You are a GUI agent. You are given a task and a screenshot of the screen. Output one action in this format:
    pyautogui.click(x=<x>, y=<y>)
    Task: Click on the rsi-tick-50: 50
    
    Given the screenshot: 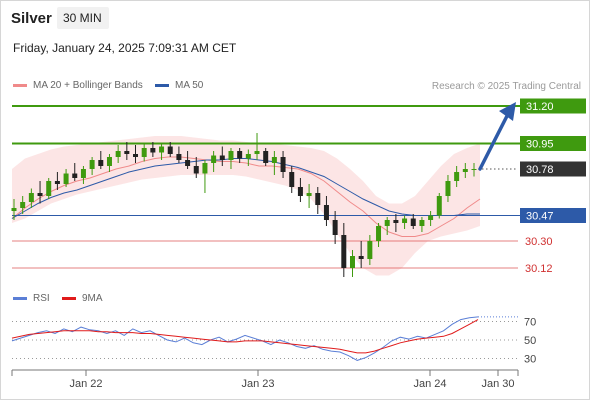 What is the action you would take?
    pyautogui.click(x=530, y=341)
    